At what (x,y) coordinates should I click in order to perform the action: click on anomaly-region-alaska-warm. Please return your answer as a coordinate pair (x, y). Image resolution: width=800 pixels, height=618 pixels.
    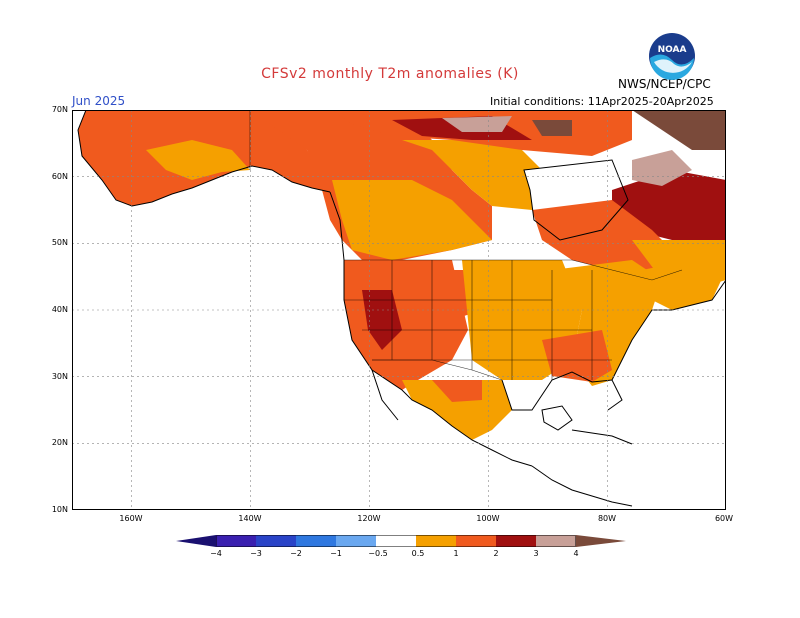
    Looking at the image, I should click on (198, 160).